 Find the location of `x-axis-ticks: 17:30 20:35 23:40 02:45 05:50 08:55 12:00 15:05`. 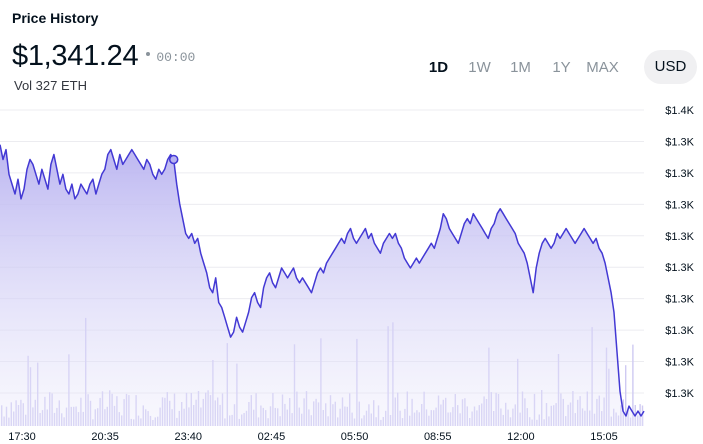

x-axis-ticks: 17:30 20:35 23:40 02:45 05:50 08:55 12:00 15:05 is located at coordinates (313, 437).